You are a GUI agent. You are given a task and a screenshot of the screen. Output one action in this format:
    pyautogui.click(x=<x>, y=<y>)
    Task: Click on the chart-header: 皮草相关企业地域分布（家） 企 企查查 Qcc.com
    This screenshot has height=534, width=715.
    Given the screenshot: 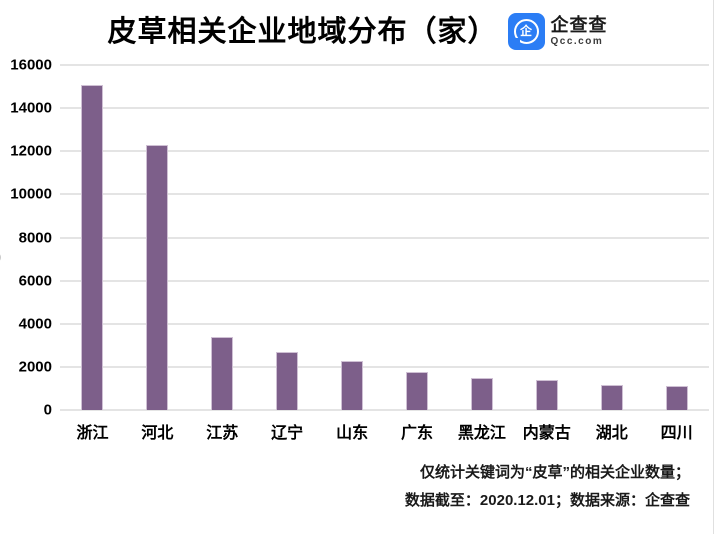 What is the action you would take?
    pyautogui.click(x=357, y=29)
    